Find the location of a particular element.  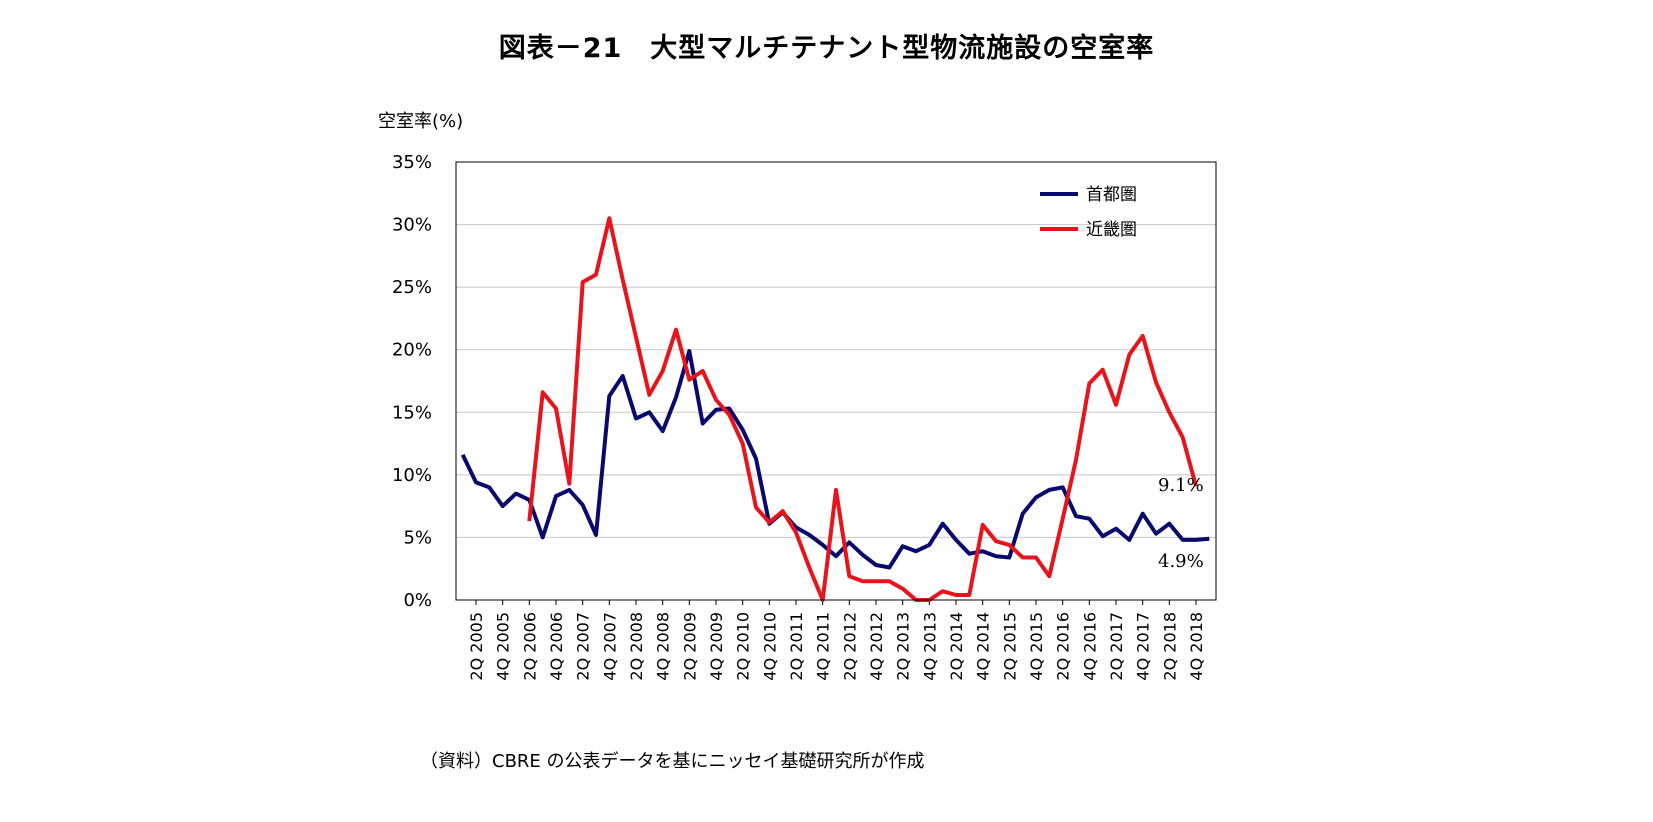

y-tick-label: 5% is located at coordinates (417, 537).